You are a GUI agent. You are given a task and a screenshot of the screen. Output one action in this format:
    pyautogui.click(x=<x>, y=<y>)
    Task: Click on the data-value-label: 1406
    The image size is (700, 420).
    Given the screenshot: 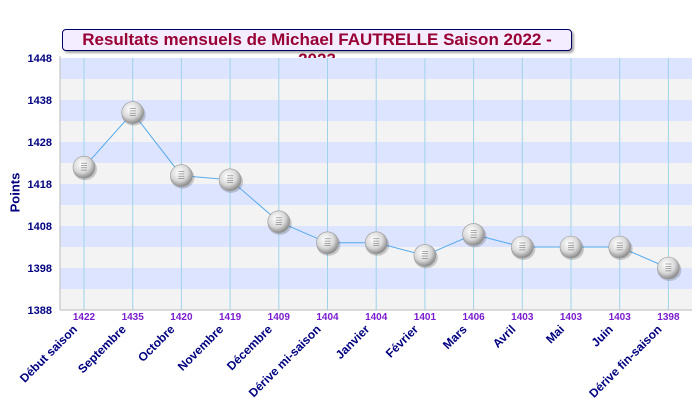 What is the action you would take?
    pyautogui.click(x=473, y=317)
    